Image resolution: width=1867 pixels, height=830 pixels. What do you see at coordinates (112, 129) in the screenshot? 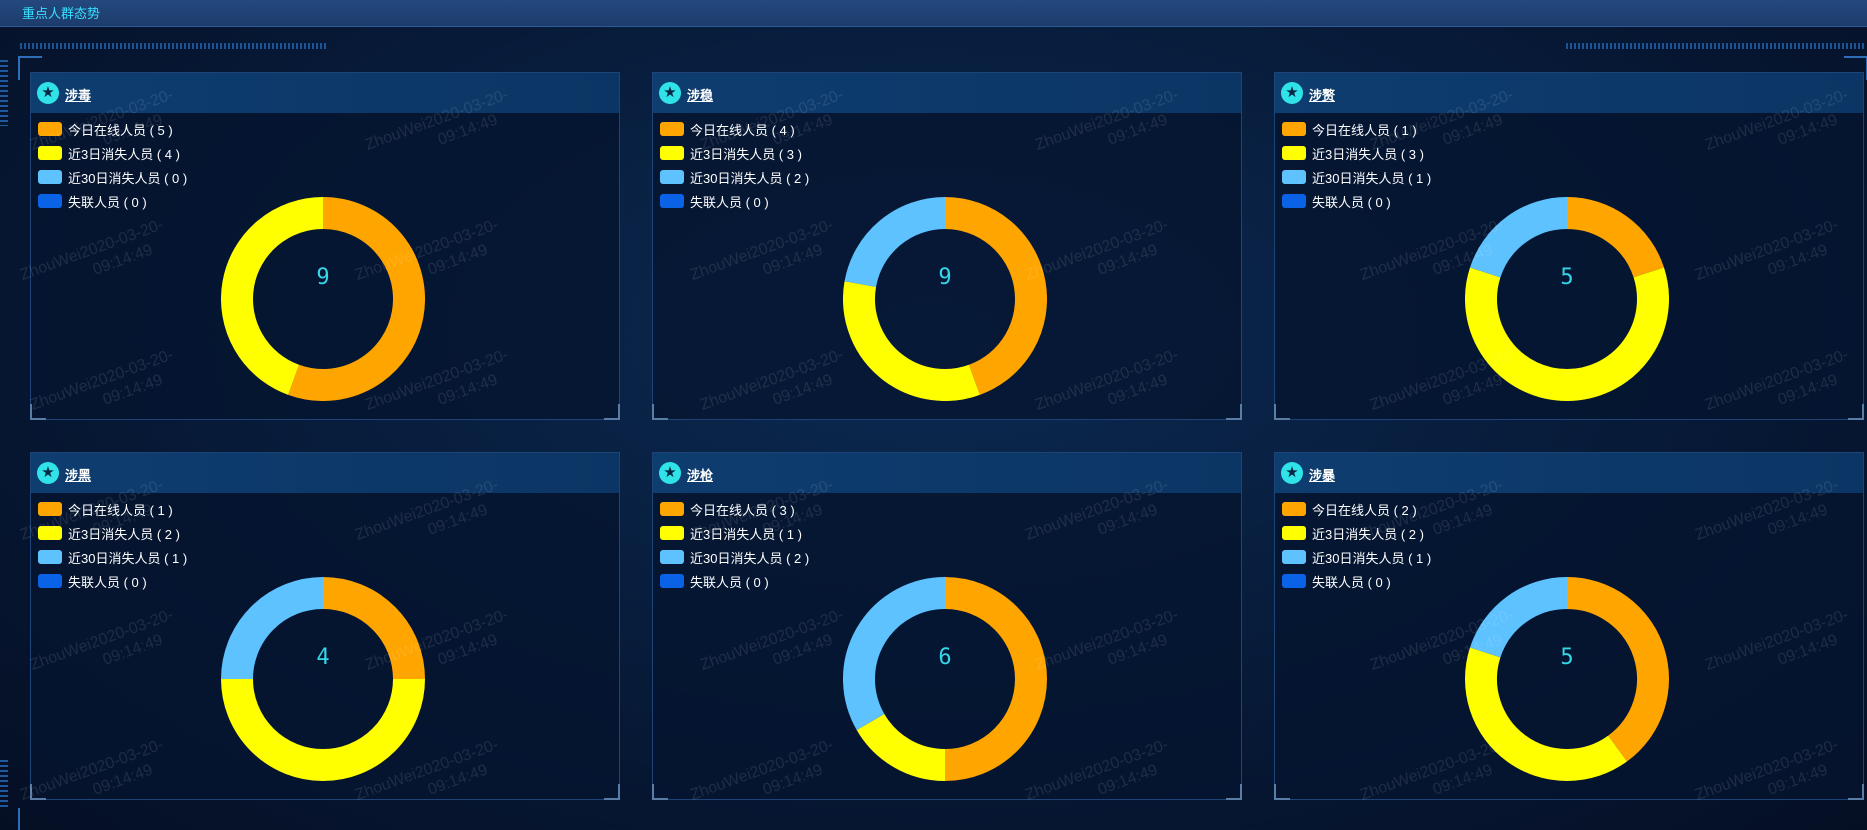
I see `legend-item: 今日在线人员 ( 5 )` at bounding box center [112, 129].